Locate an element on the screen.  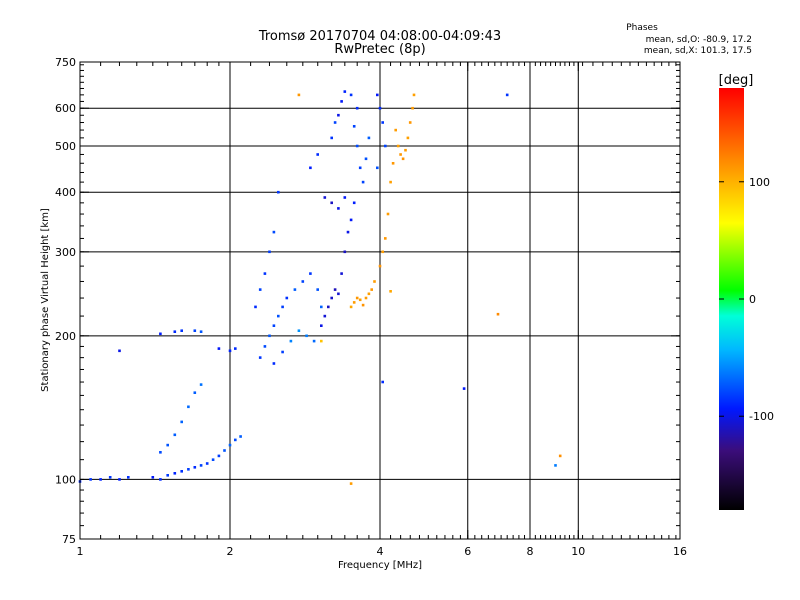
x-tick-label: 6 is located at coordinates (467, 551).